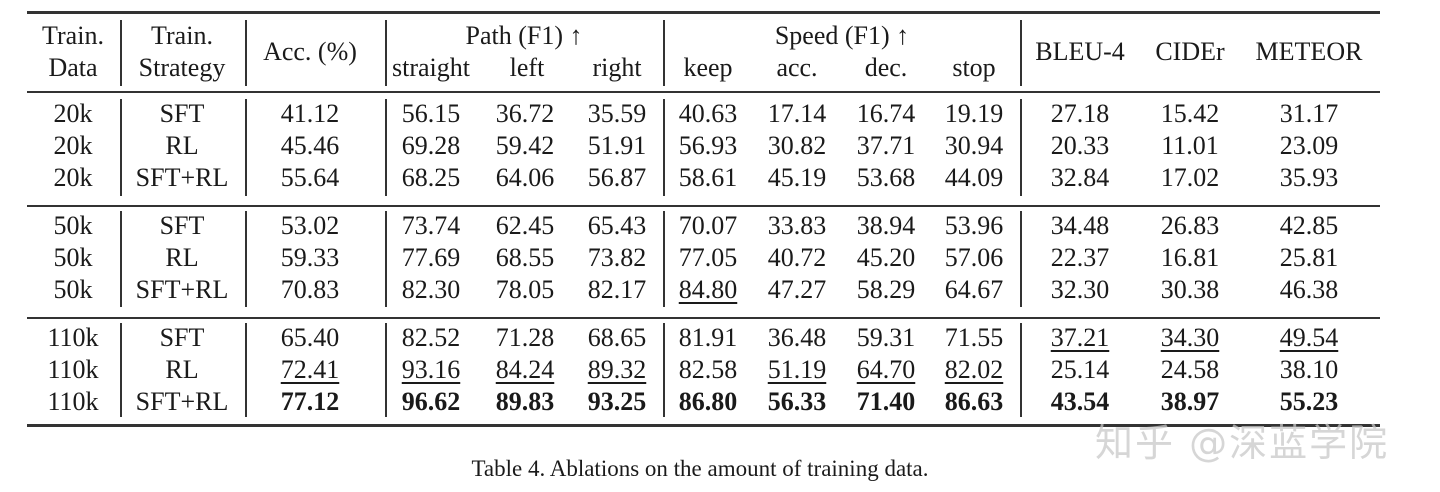  What do you see at coordinates (617, 257) in the screenshot?
I see `cell-value: 73.82` at bounding box center [617, 257].